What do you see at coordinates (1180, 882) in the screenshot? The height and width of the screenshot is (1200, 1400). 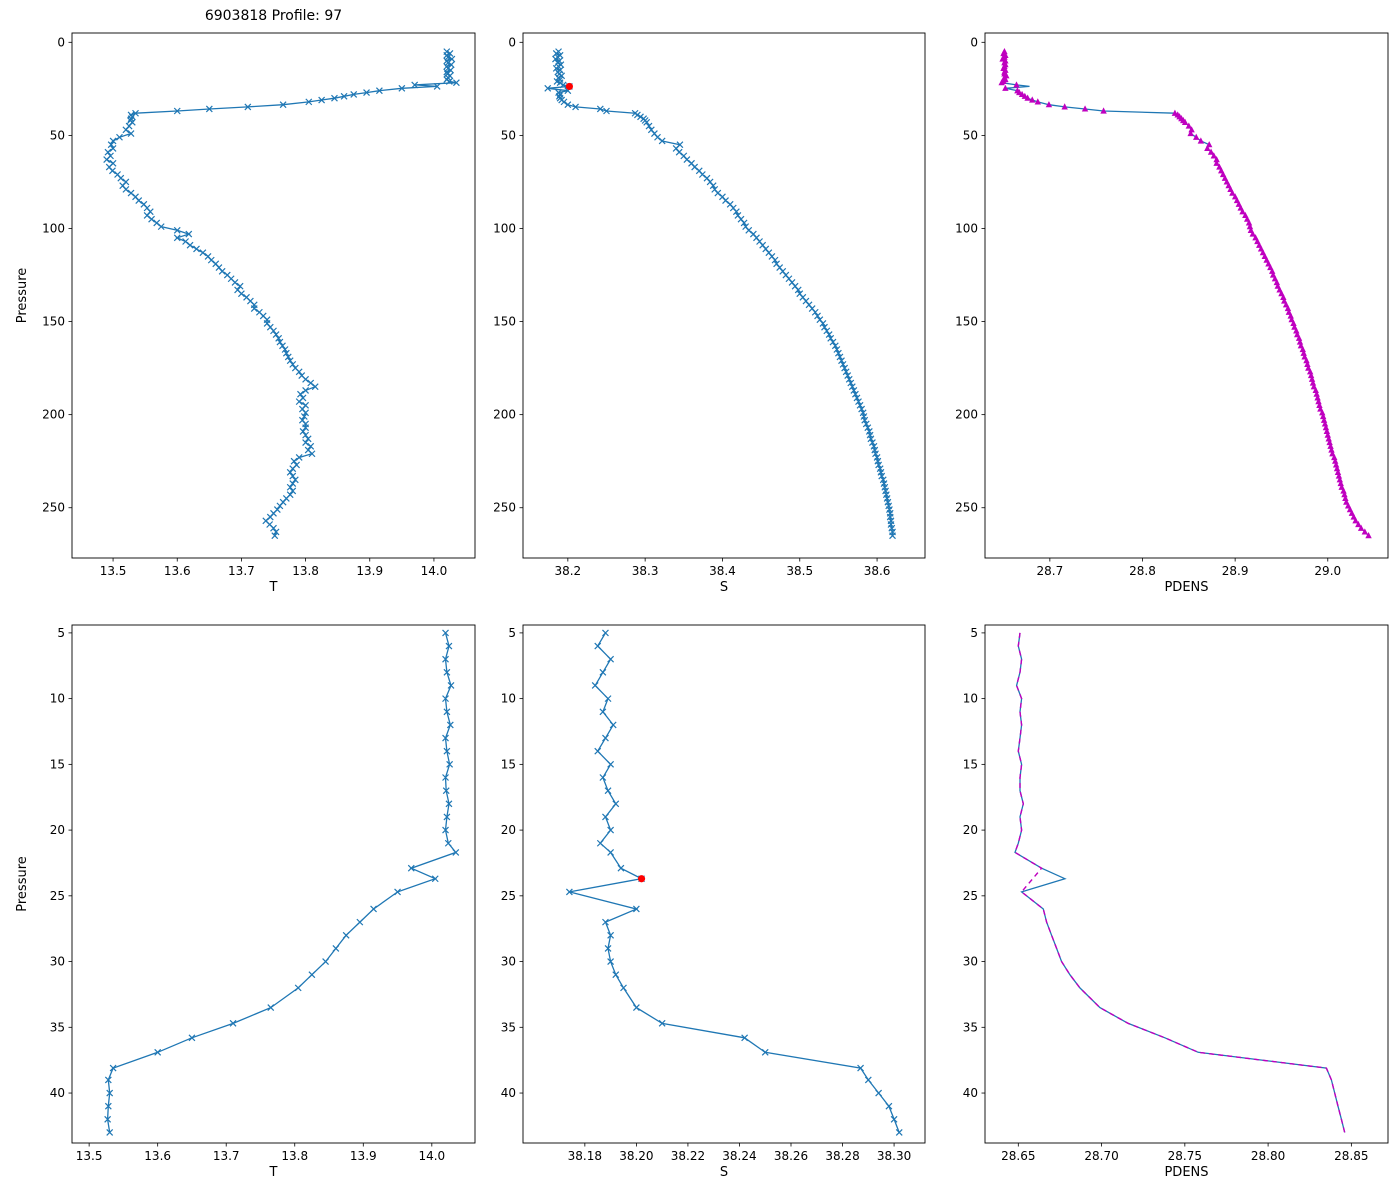 I see `profile-line-dashed` at bounding box center [1180, 882].